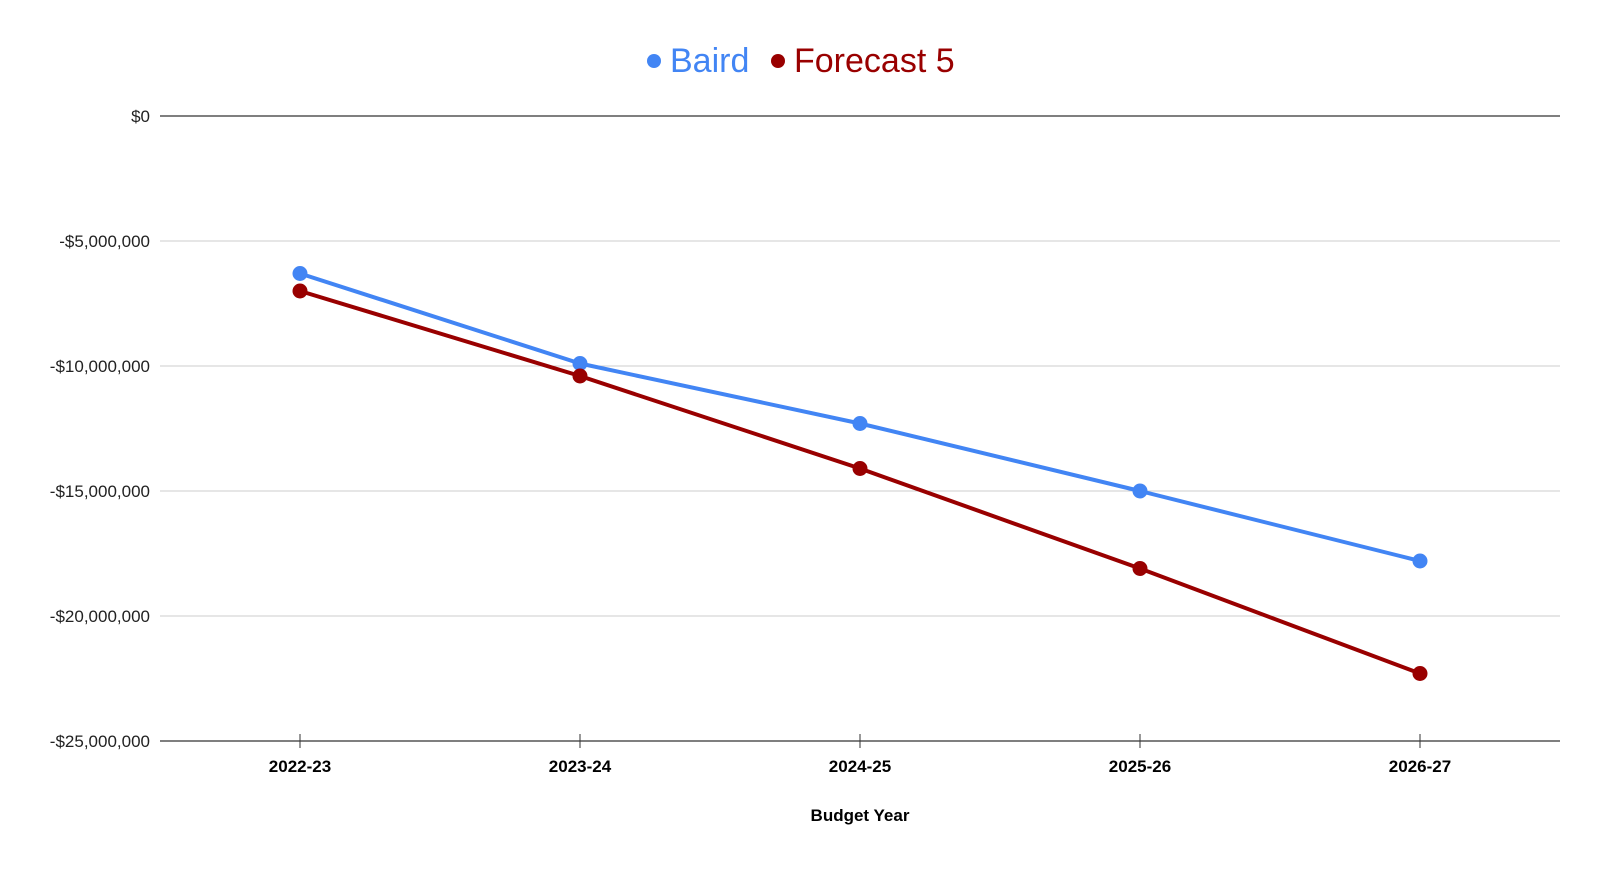  Describe the element at coordinates (300, 766) in the screenshot. I see `x-tick-label: 2022-23` at that location.